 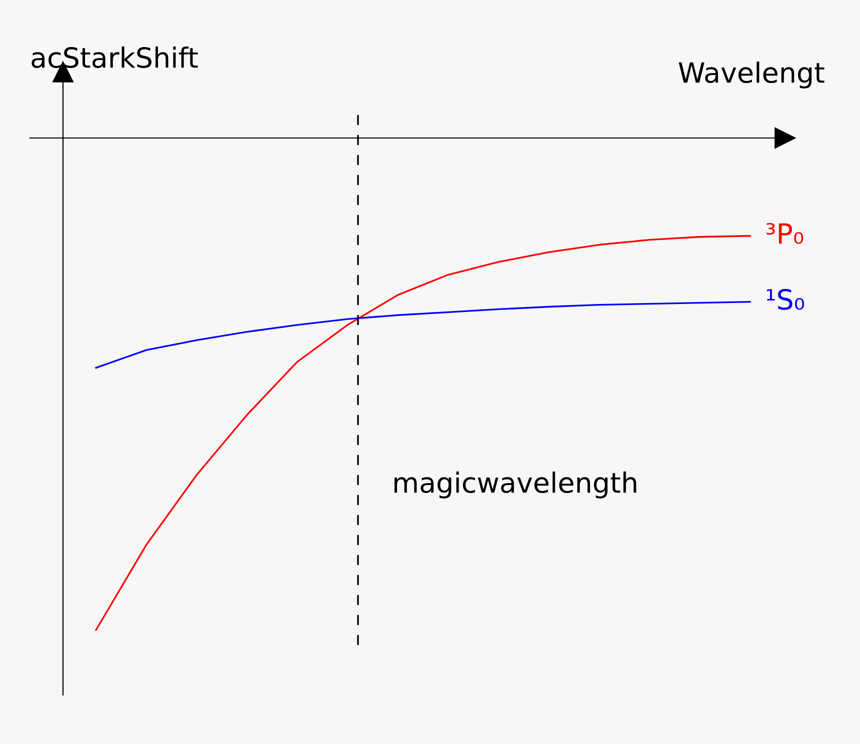 What do you see at coordinates (751, 75) in the screenshot?
I see `x-axis-title: Wavelengt` at bounding box center [751, 75].